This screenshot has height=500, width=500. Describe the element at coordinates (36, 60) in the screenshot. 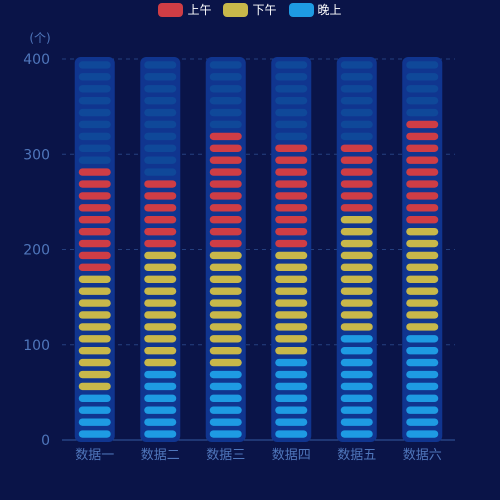

I see `y-tick-label: 400` at that location.